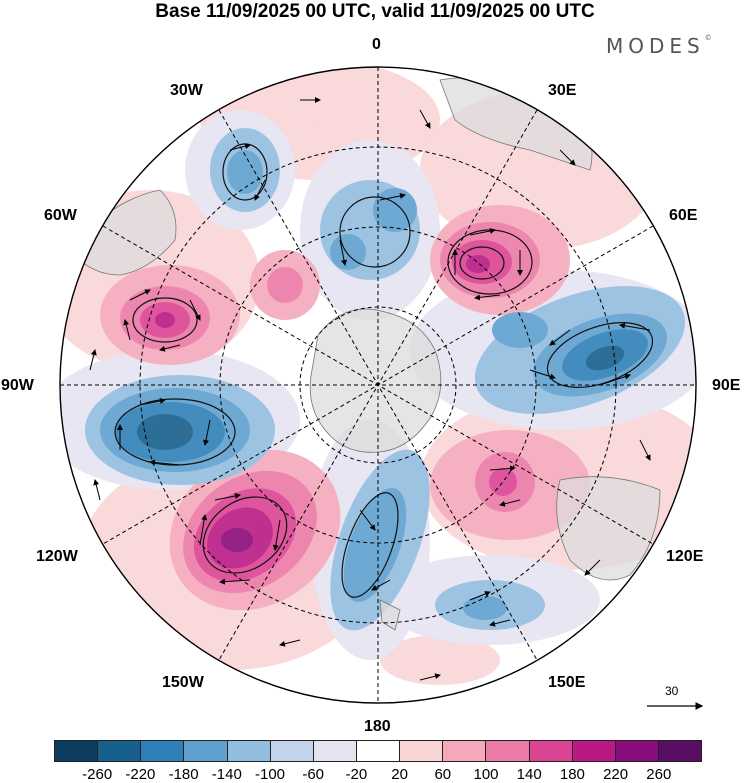 The width and height of the screenshot is (750, 783). Describe the element at coordinates (529, 774) in the screenshot. I see `colorbar-tick-label: 140` at that location.